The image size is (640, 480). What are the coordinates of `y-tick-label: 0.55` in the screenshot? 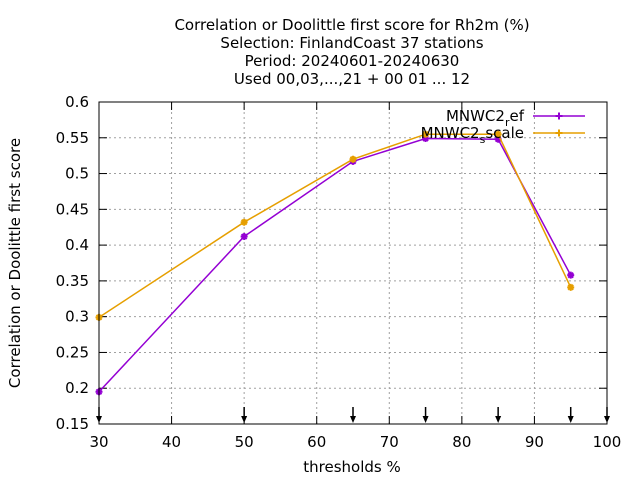 It's located at (72, 138).